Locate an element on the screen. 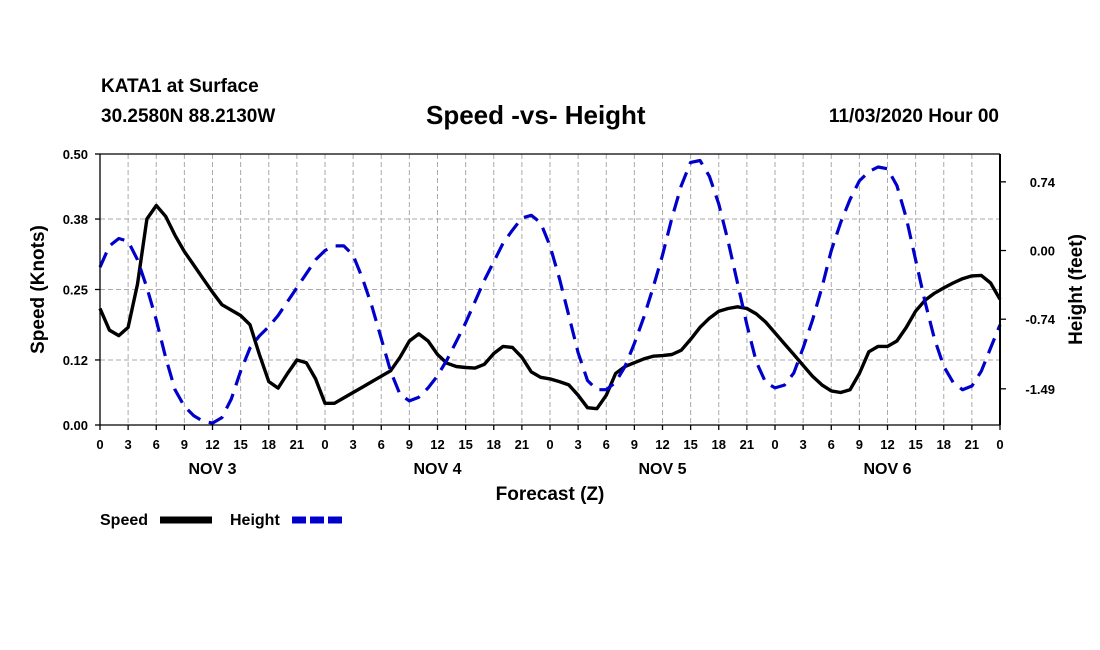 This screenshot has width=1100, height=650. legend-label-speed: Speed is located at coordinates (124, 520).